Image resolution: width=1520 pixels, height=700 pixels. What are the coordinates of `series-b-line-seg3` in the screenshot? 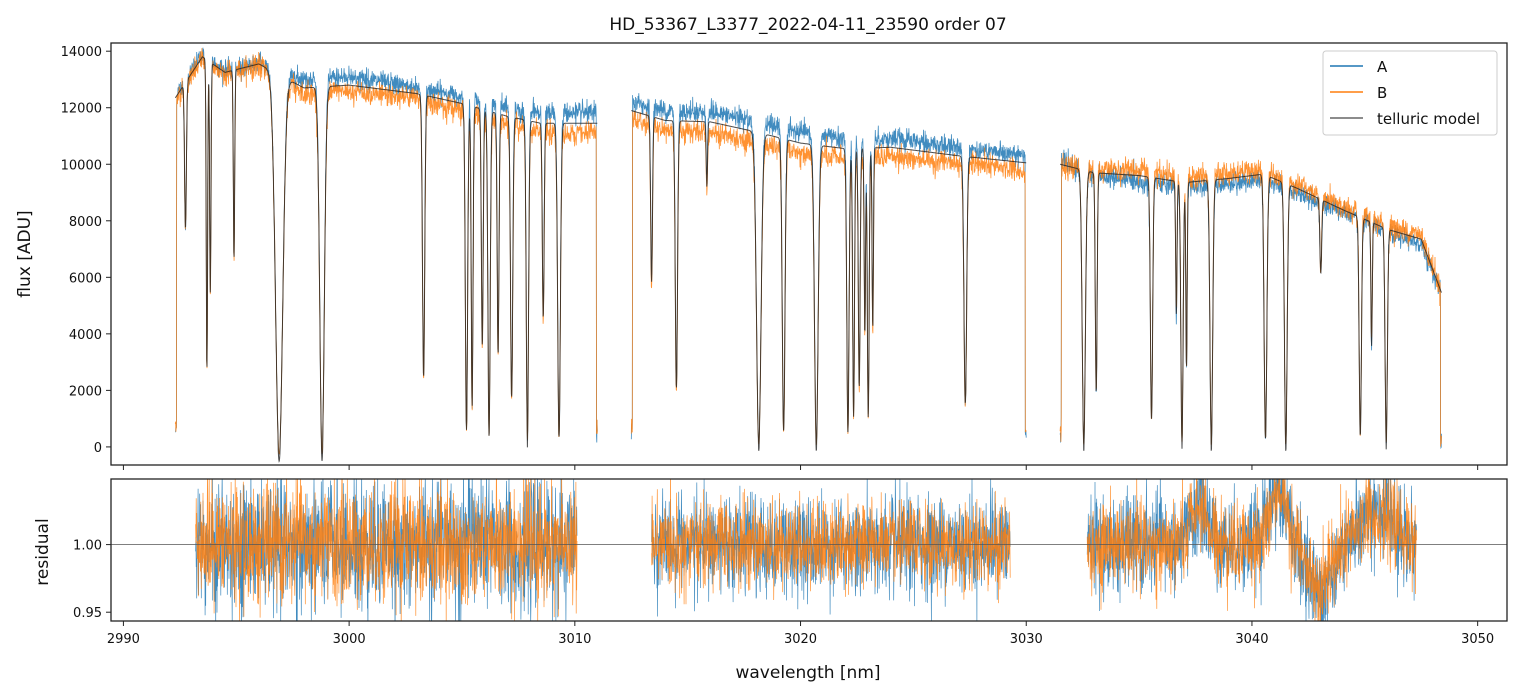 It's located at (1250, 299).